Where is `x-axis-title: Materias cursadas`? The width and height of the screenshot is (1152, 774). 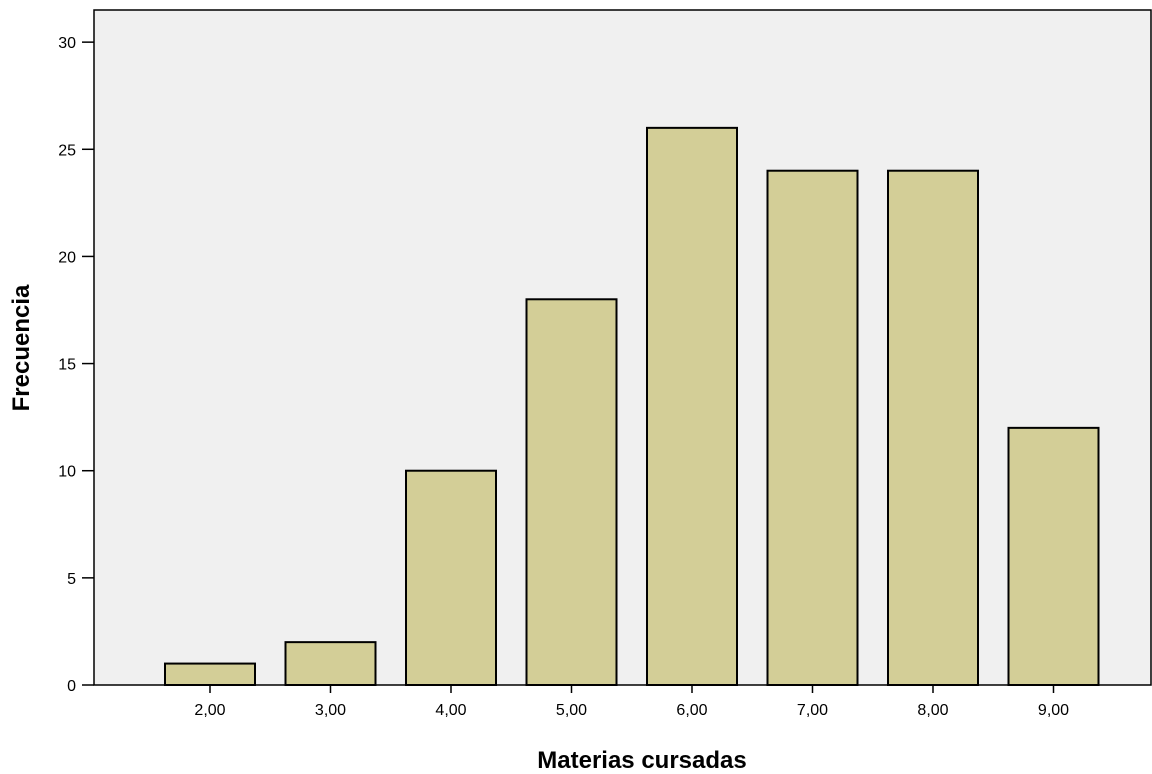 x-axis-title: Materias cursadas is located at coordinates (641, 760).